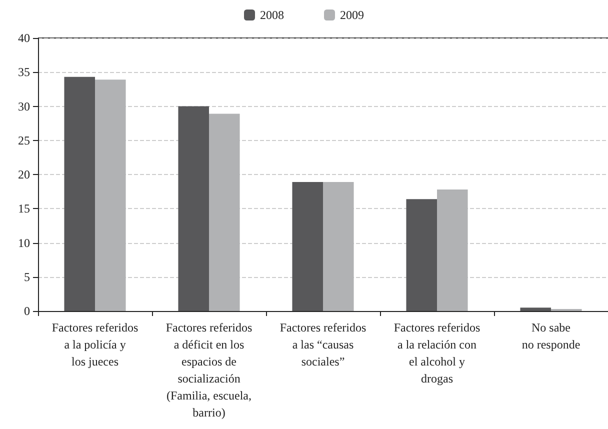 The height and width of the screenshot is (429, 608). Describe the element at coordinates (24, 243) in the screenshot. I see `y-tick-label: 10` at that location.